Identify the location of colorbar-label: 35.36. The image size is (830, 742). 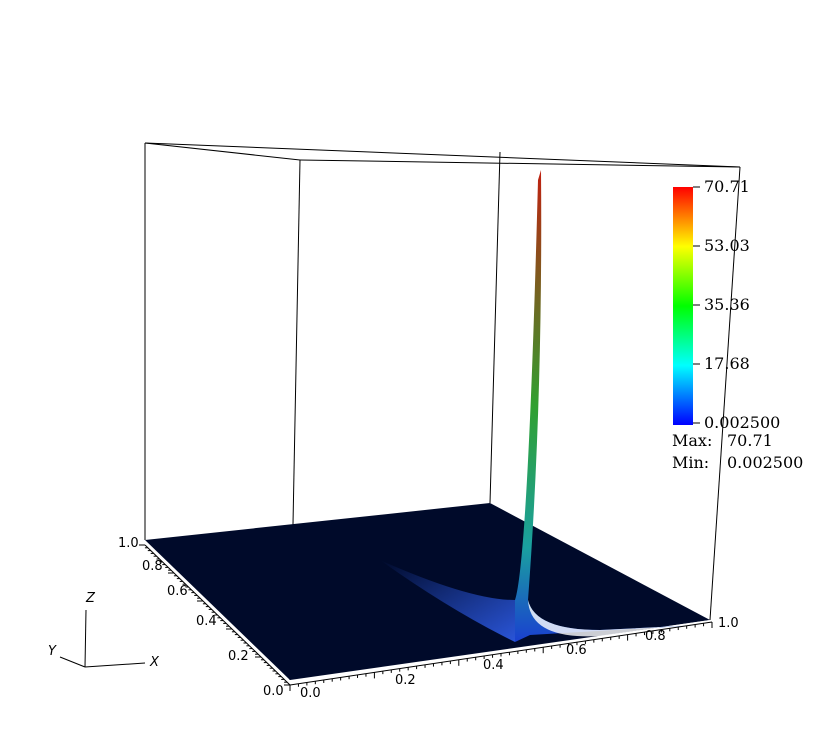
(727, 304).